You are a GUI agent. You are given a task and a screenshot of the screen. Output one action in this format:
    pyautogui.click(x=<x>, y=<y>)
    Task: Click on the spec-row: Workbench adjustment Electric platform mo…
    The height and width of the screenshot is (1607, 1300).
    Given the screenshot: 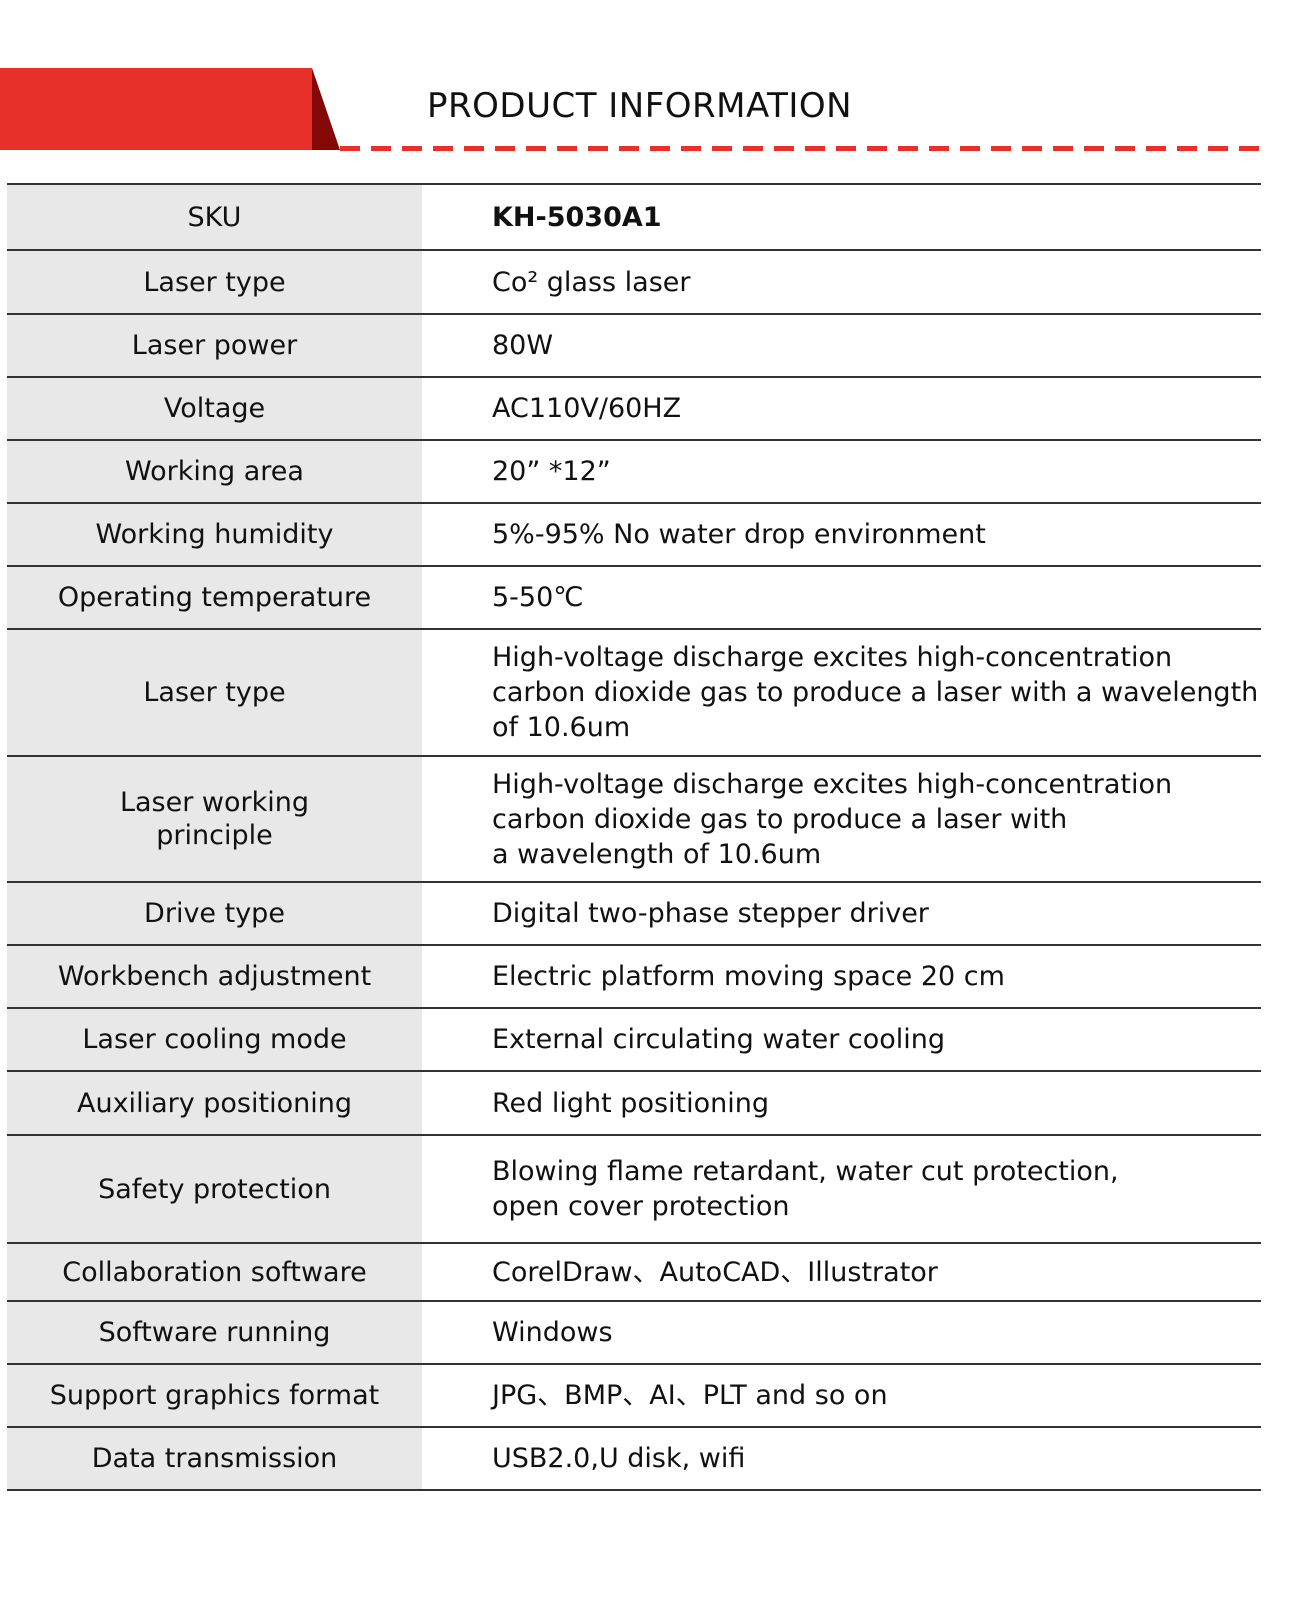 What is the action you would take?
    pyautogui.click(x=634, y=977)
    